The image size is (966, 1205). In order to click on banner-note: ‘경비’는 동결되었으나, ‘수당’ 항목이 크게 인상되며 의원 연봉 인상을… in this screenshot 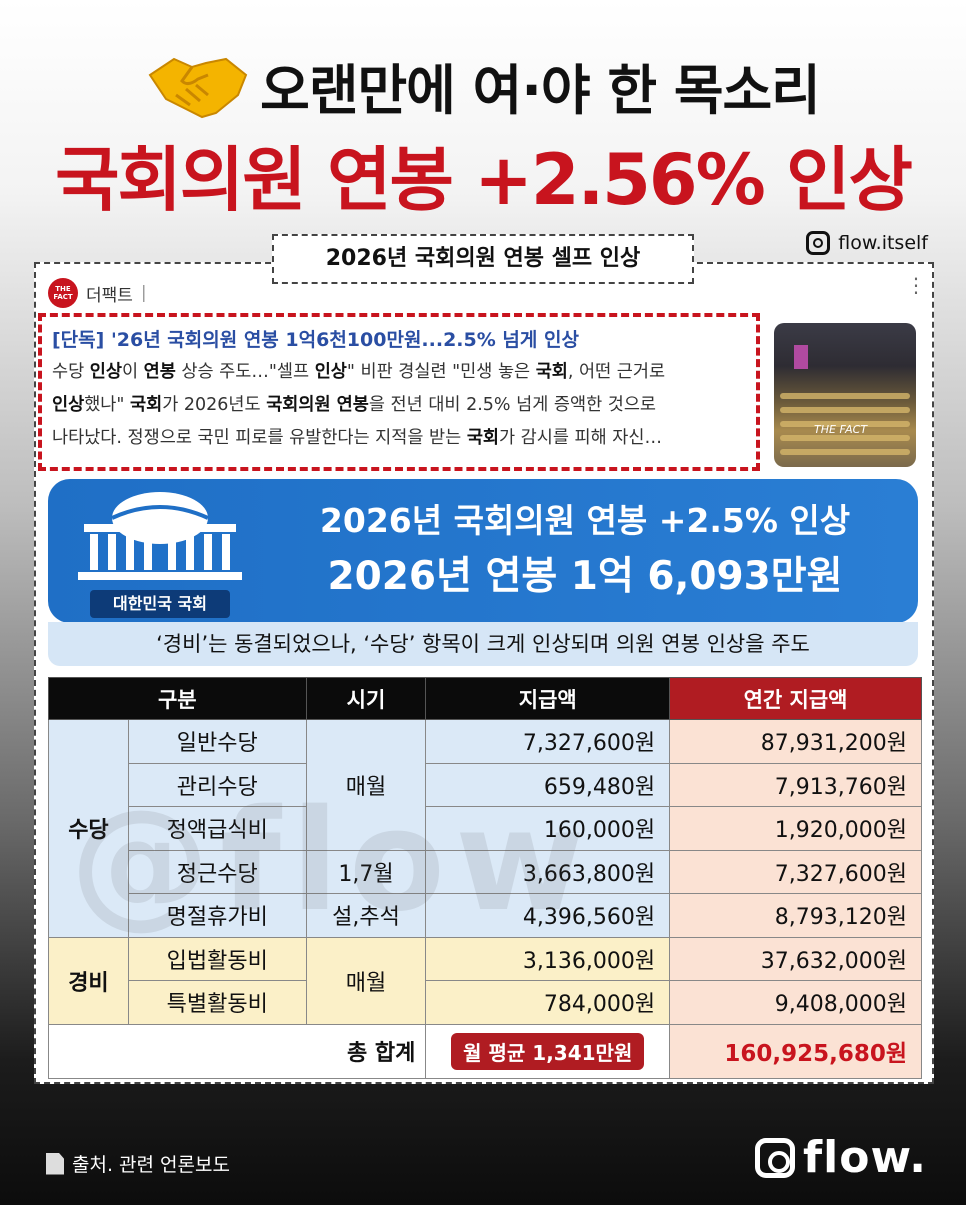, I will do `click(483, 644)`.